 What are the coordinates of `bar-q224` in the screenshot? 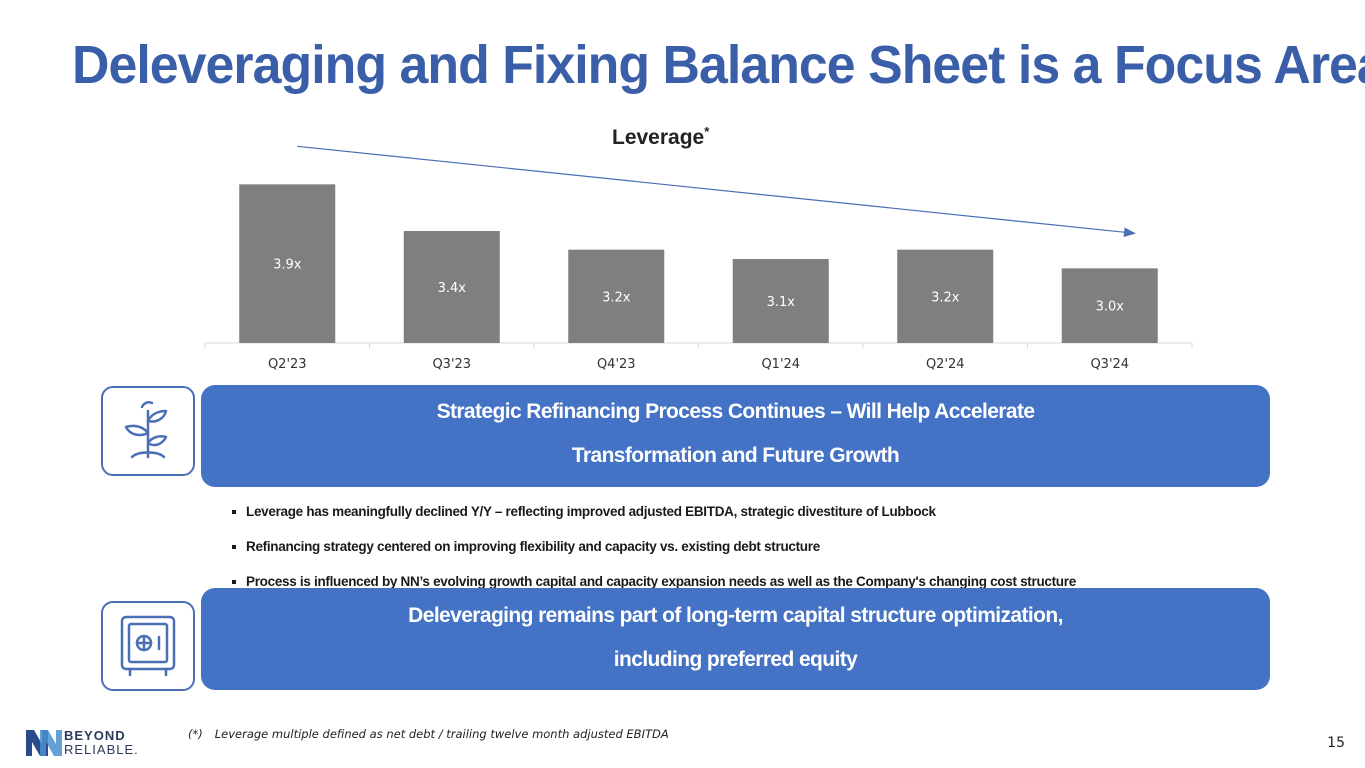 It's located at (945, 296).